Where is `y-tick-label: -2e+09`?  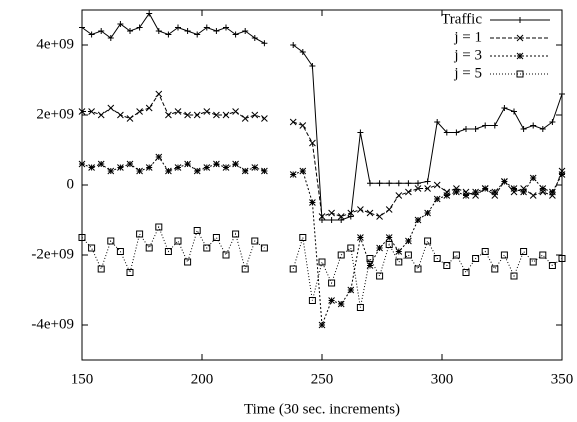 y-tick-label: -2e+09 is located at coordinates (52, 254).